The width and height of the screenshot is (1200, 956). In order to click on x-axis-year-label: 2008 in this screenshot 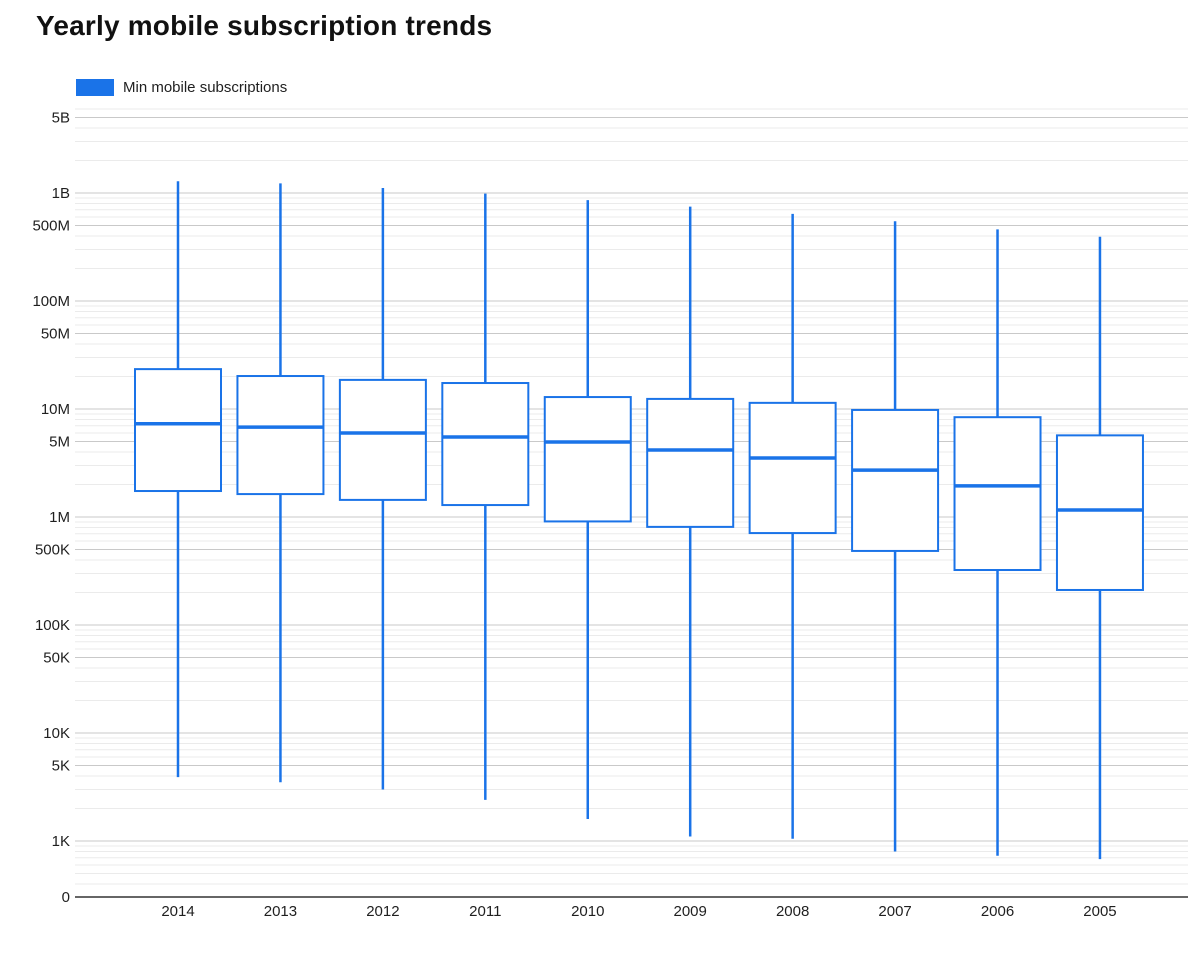, I will do `click(792, 911)`.